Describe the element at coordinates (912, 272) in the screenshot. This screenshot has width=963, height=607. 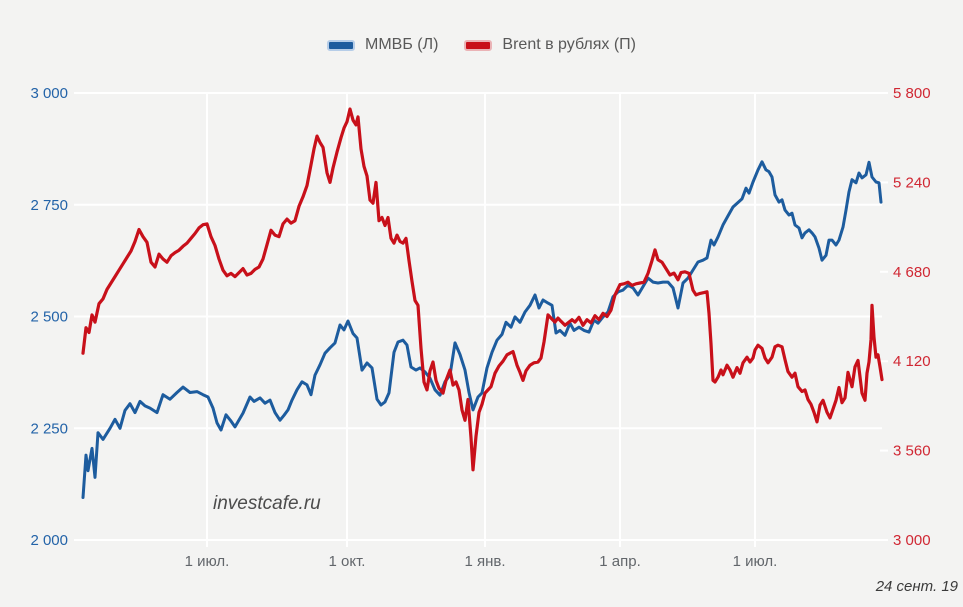
I see `y-axis-label-right: 4 680` at that location.